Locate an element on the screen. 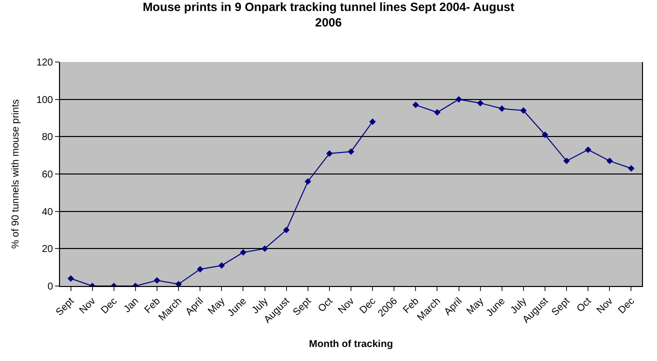 The height and width of the screenshot is (361, 657). x-axis-title: Month of tracking is located at coordinates (351, 344).